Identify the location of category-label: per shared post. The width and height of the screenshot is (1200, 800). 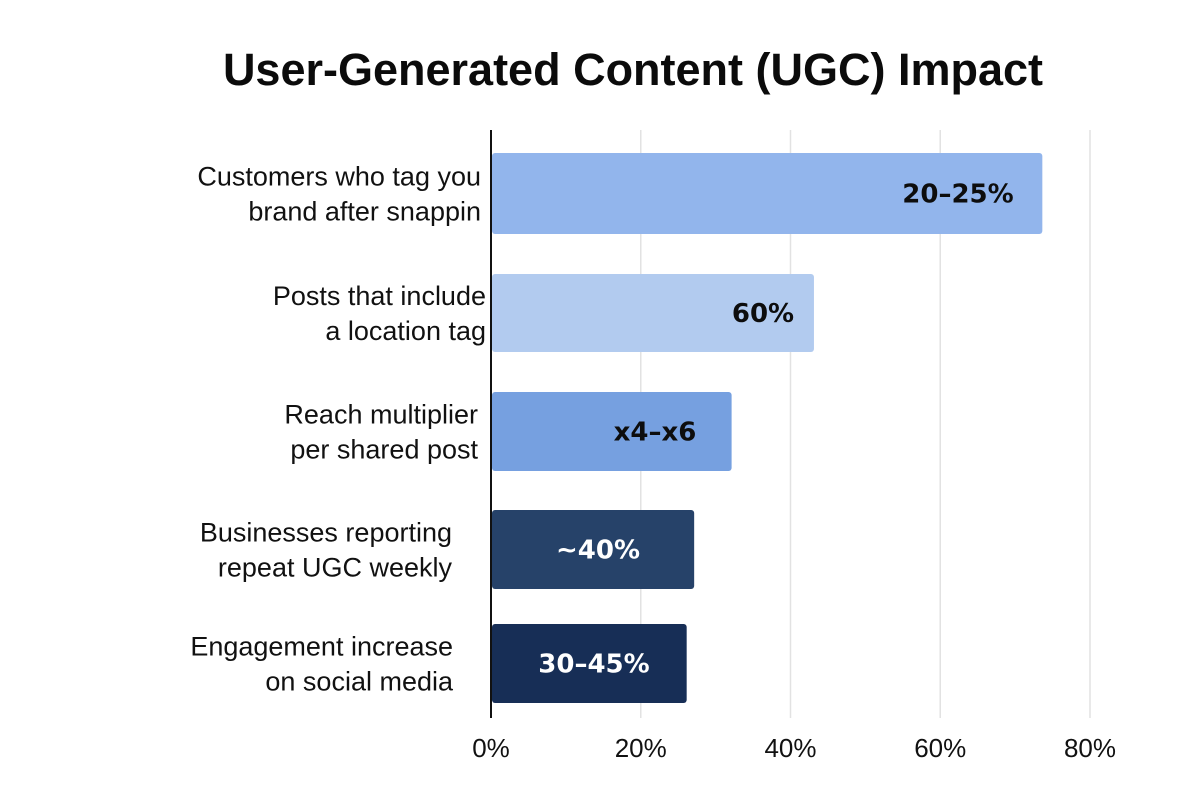
(384, 450).